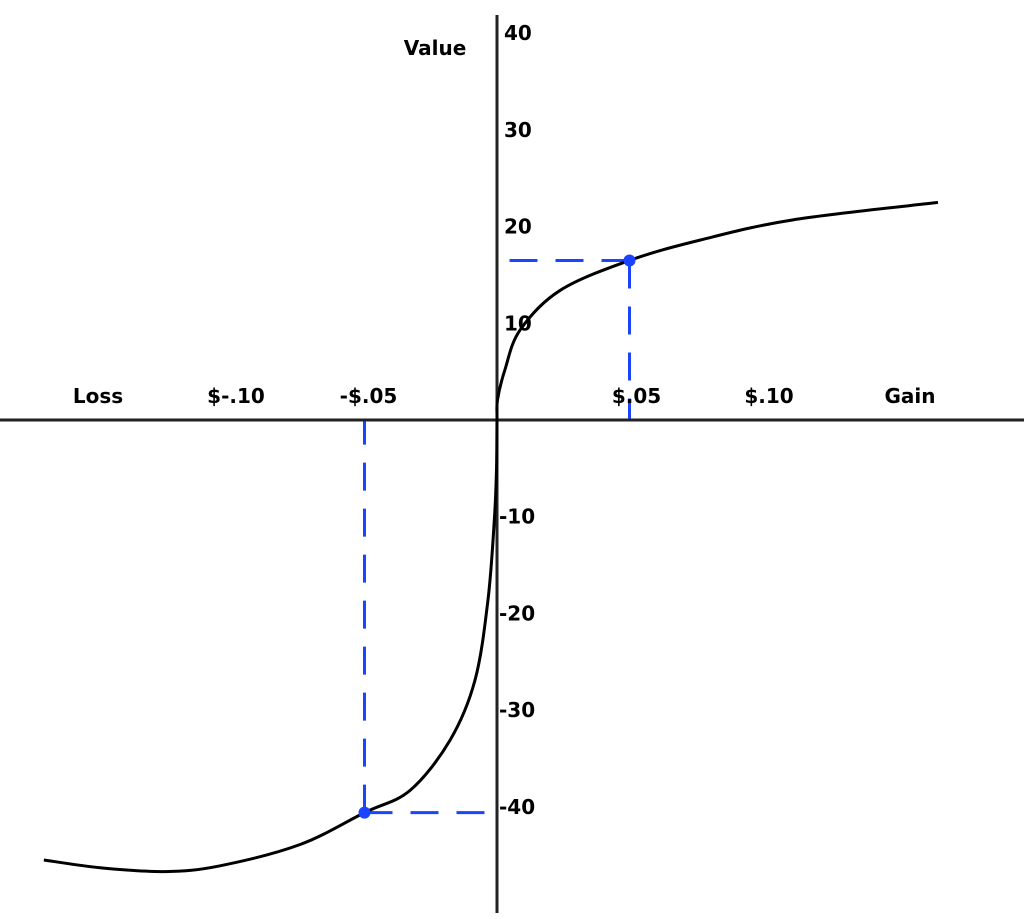 The image size is (1024, 919). What do you see at coordinates (517, 807) in the screenshot?
I see `y-tick-label: -40` at bounding box center [517, 807].